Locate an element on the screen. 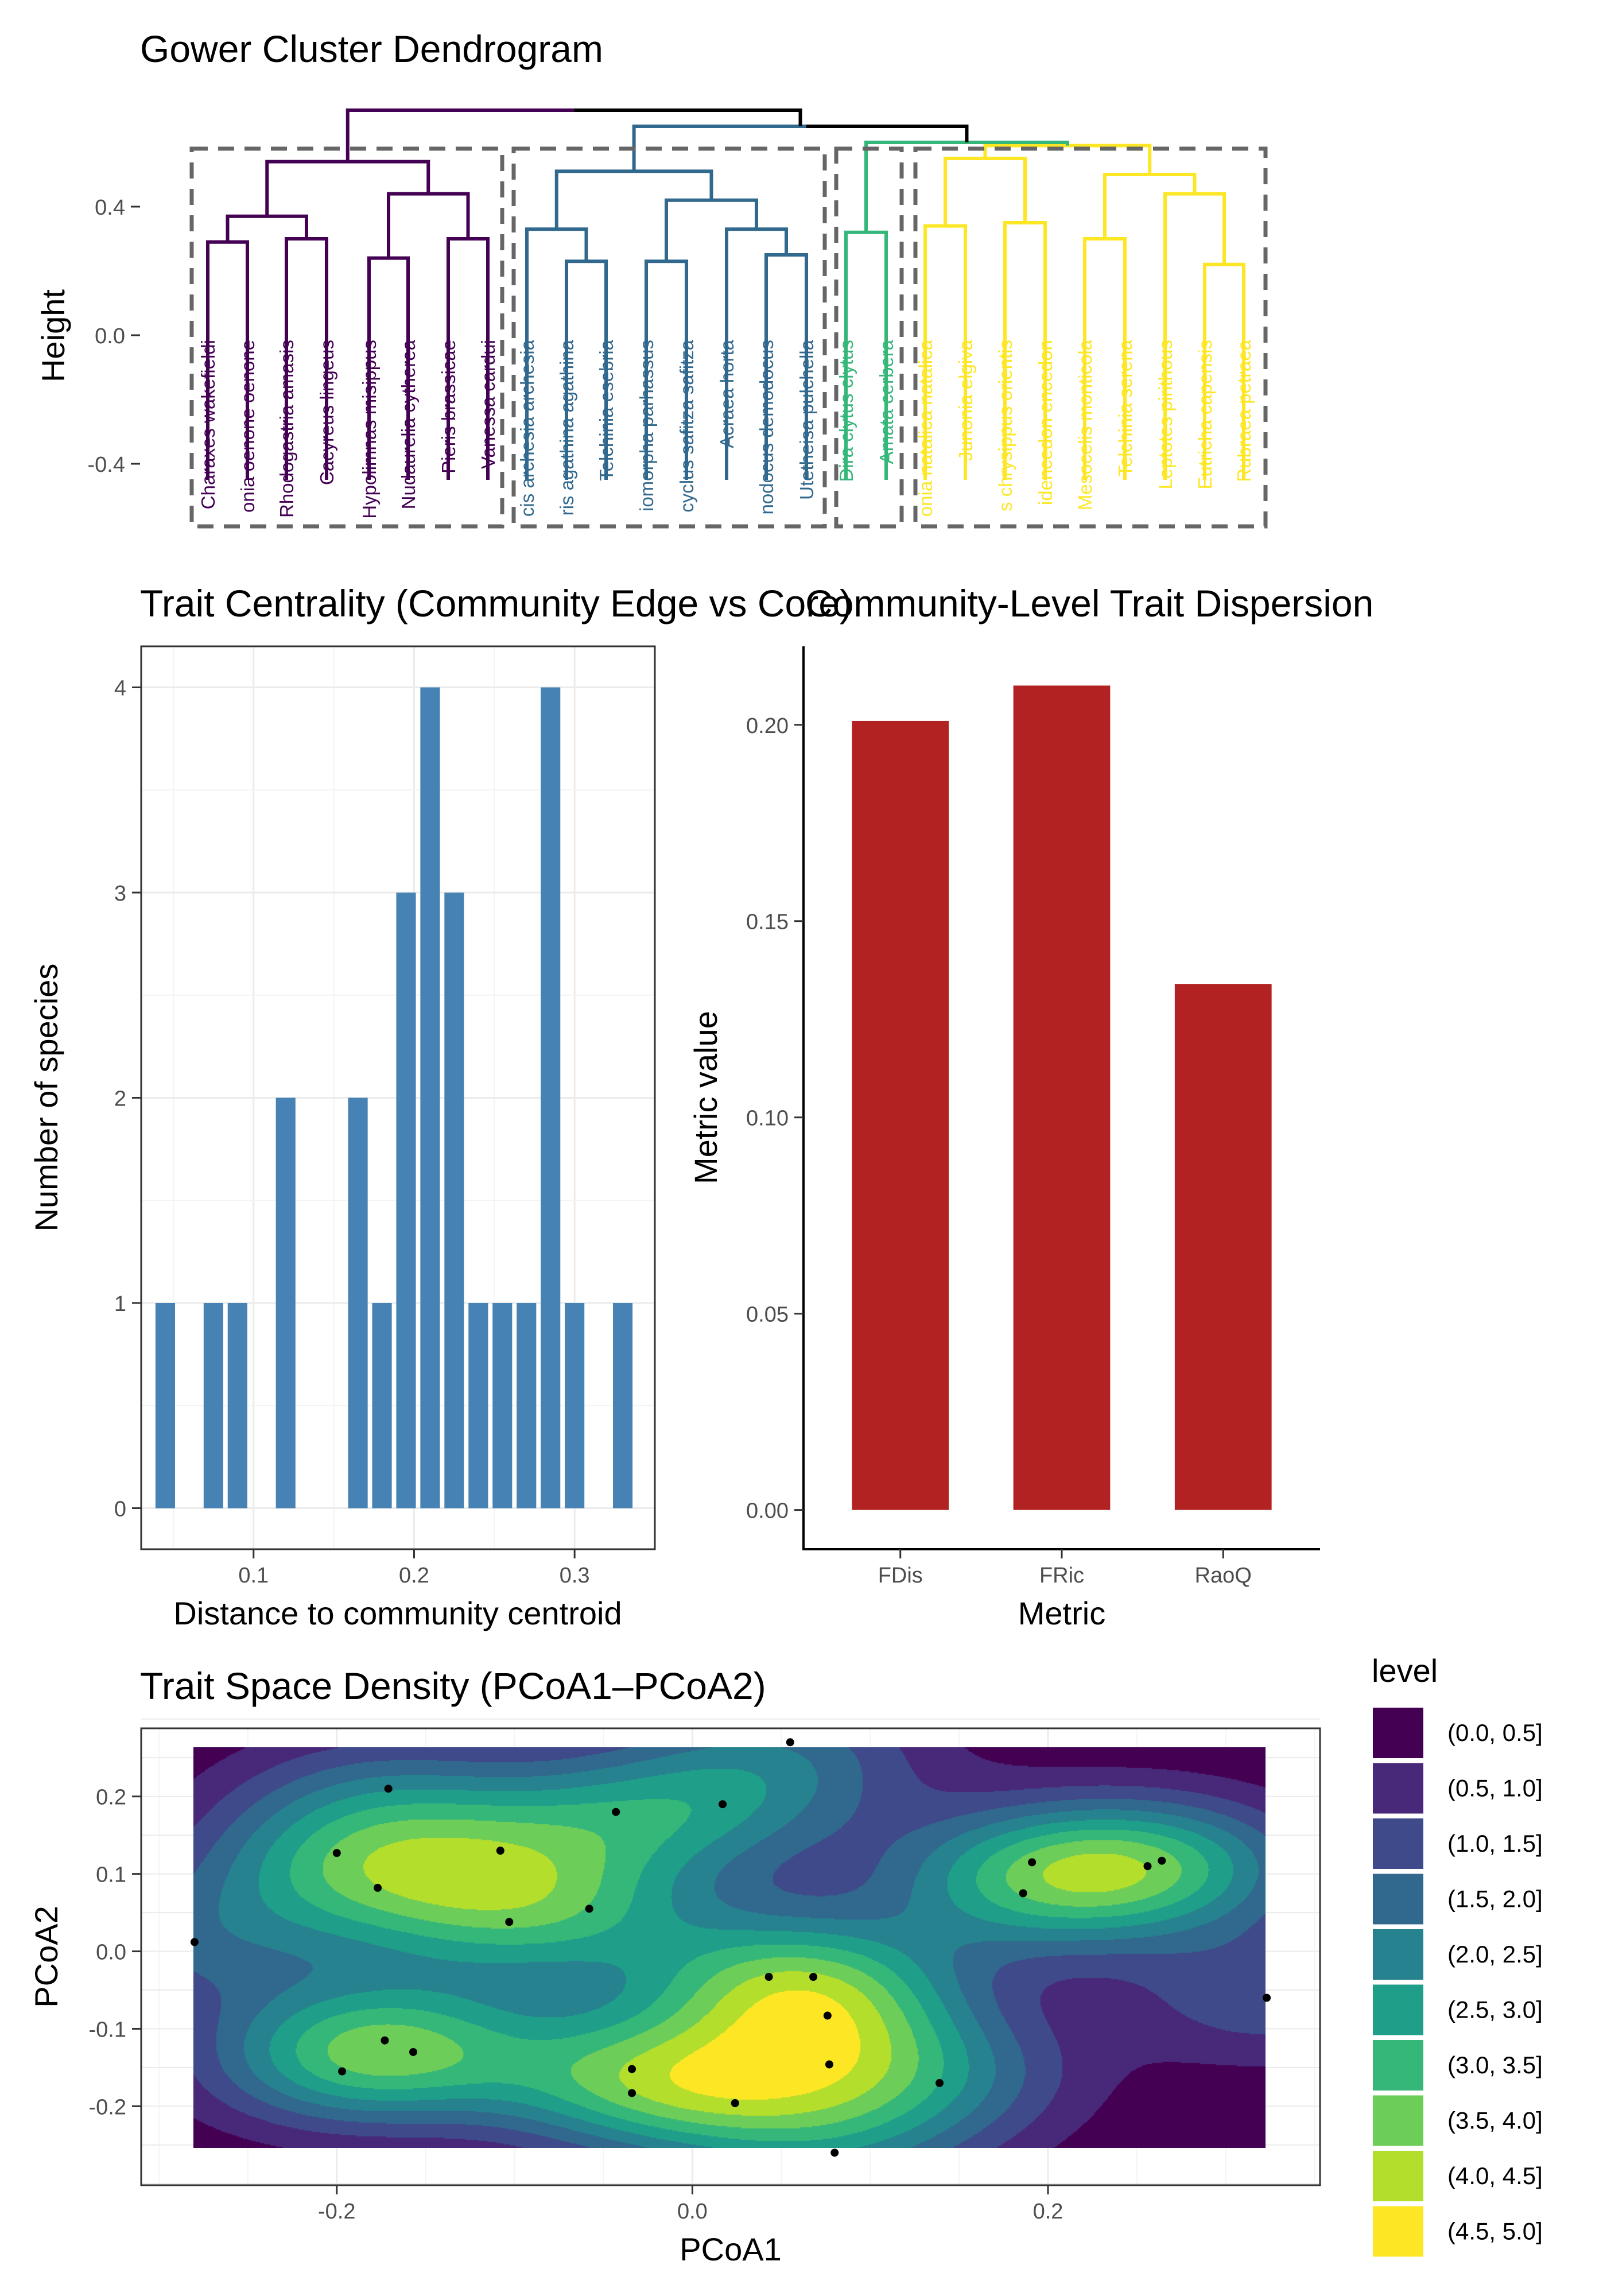 This screenshot has width=1607, height=2296. legend-label: (4.5, 5.0] is located at coordinates (1495, 2231).